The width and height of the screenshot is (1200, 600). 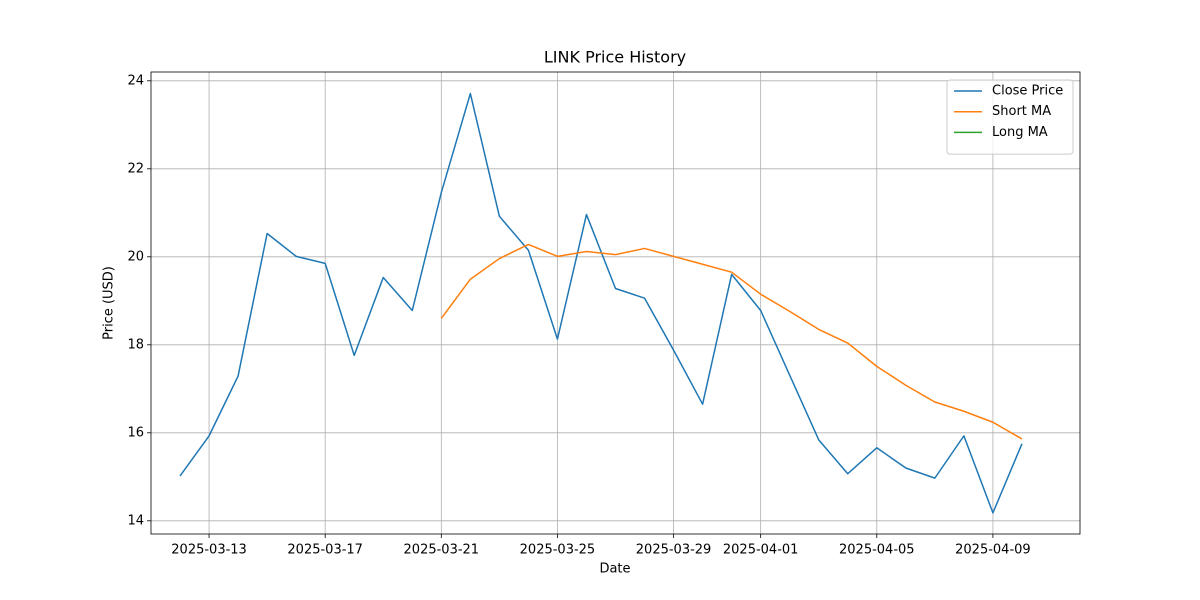 I want to click on x-tick-label: 2025-03-25, so click(x=558, y=550).